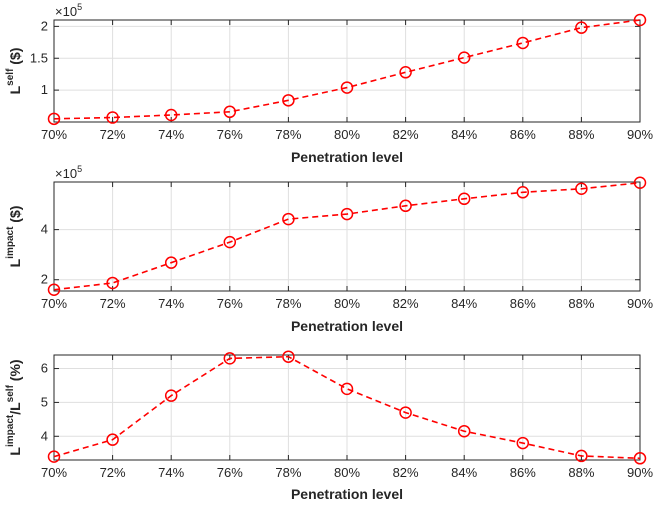 This screenshot has height=508, width=654. Describe the element at coordinates (39, 57) in the screenshot. I see `y-tick-label: 1.5` at that location.